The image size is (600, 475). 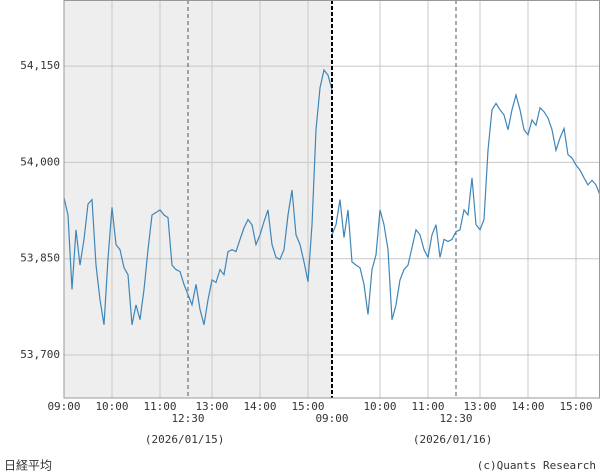 What do you see at coordinates (40, 65) in the screenshot?
I see `y-tick-label: 54,150` at bounding box center [40, 65].